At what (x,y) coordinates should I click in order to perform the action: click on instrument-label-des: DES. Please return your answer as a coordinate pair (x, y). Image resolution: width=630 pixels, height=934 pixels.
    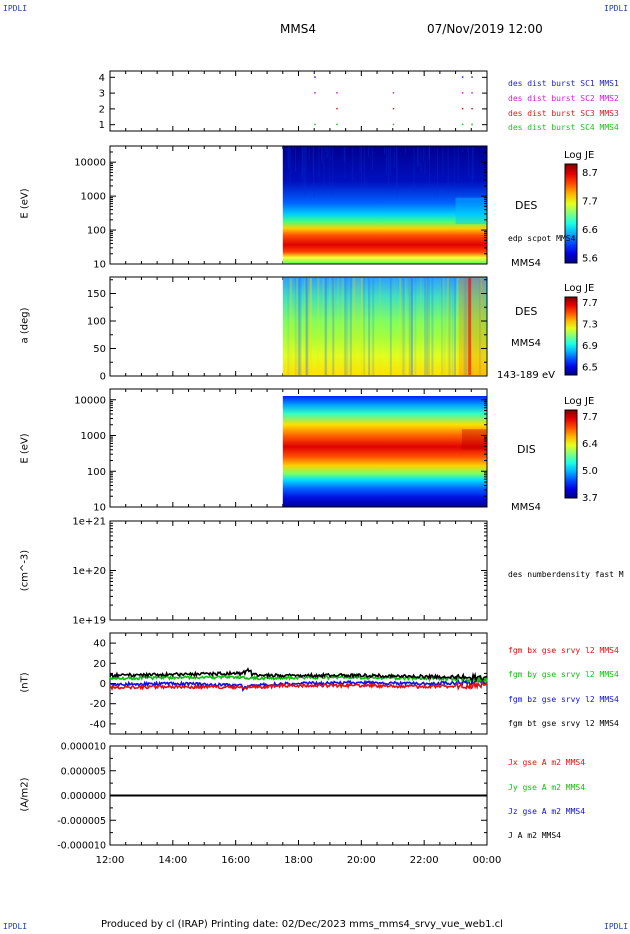
    Looking at the image, I should click on (526, 311).